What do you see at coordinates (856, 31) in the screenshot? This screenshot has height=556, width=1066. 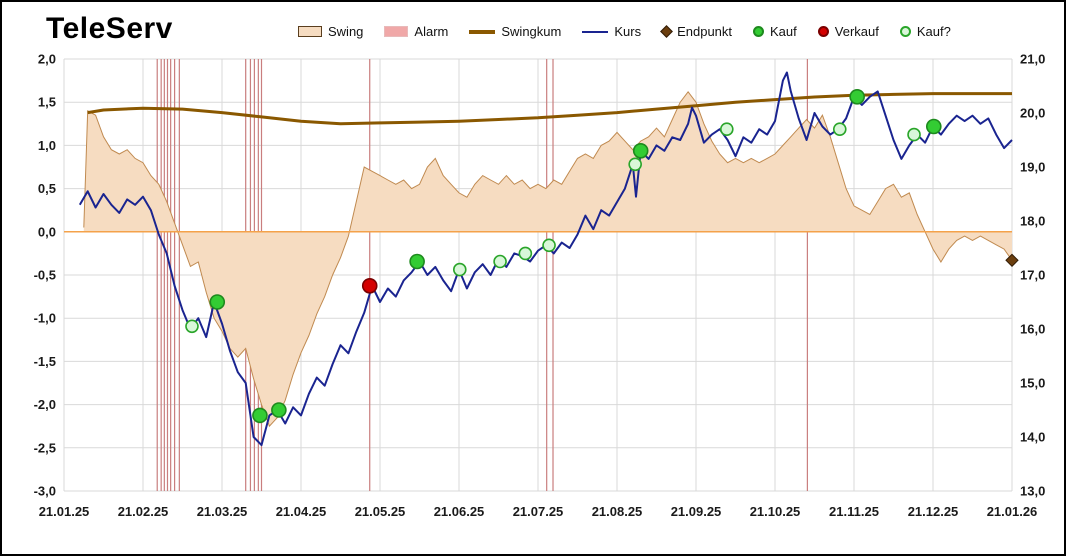 I see `legend-label-verkauf: Verkauf` at bounding box center [856, 31].